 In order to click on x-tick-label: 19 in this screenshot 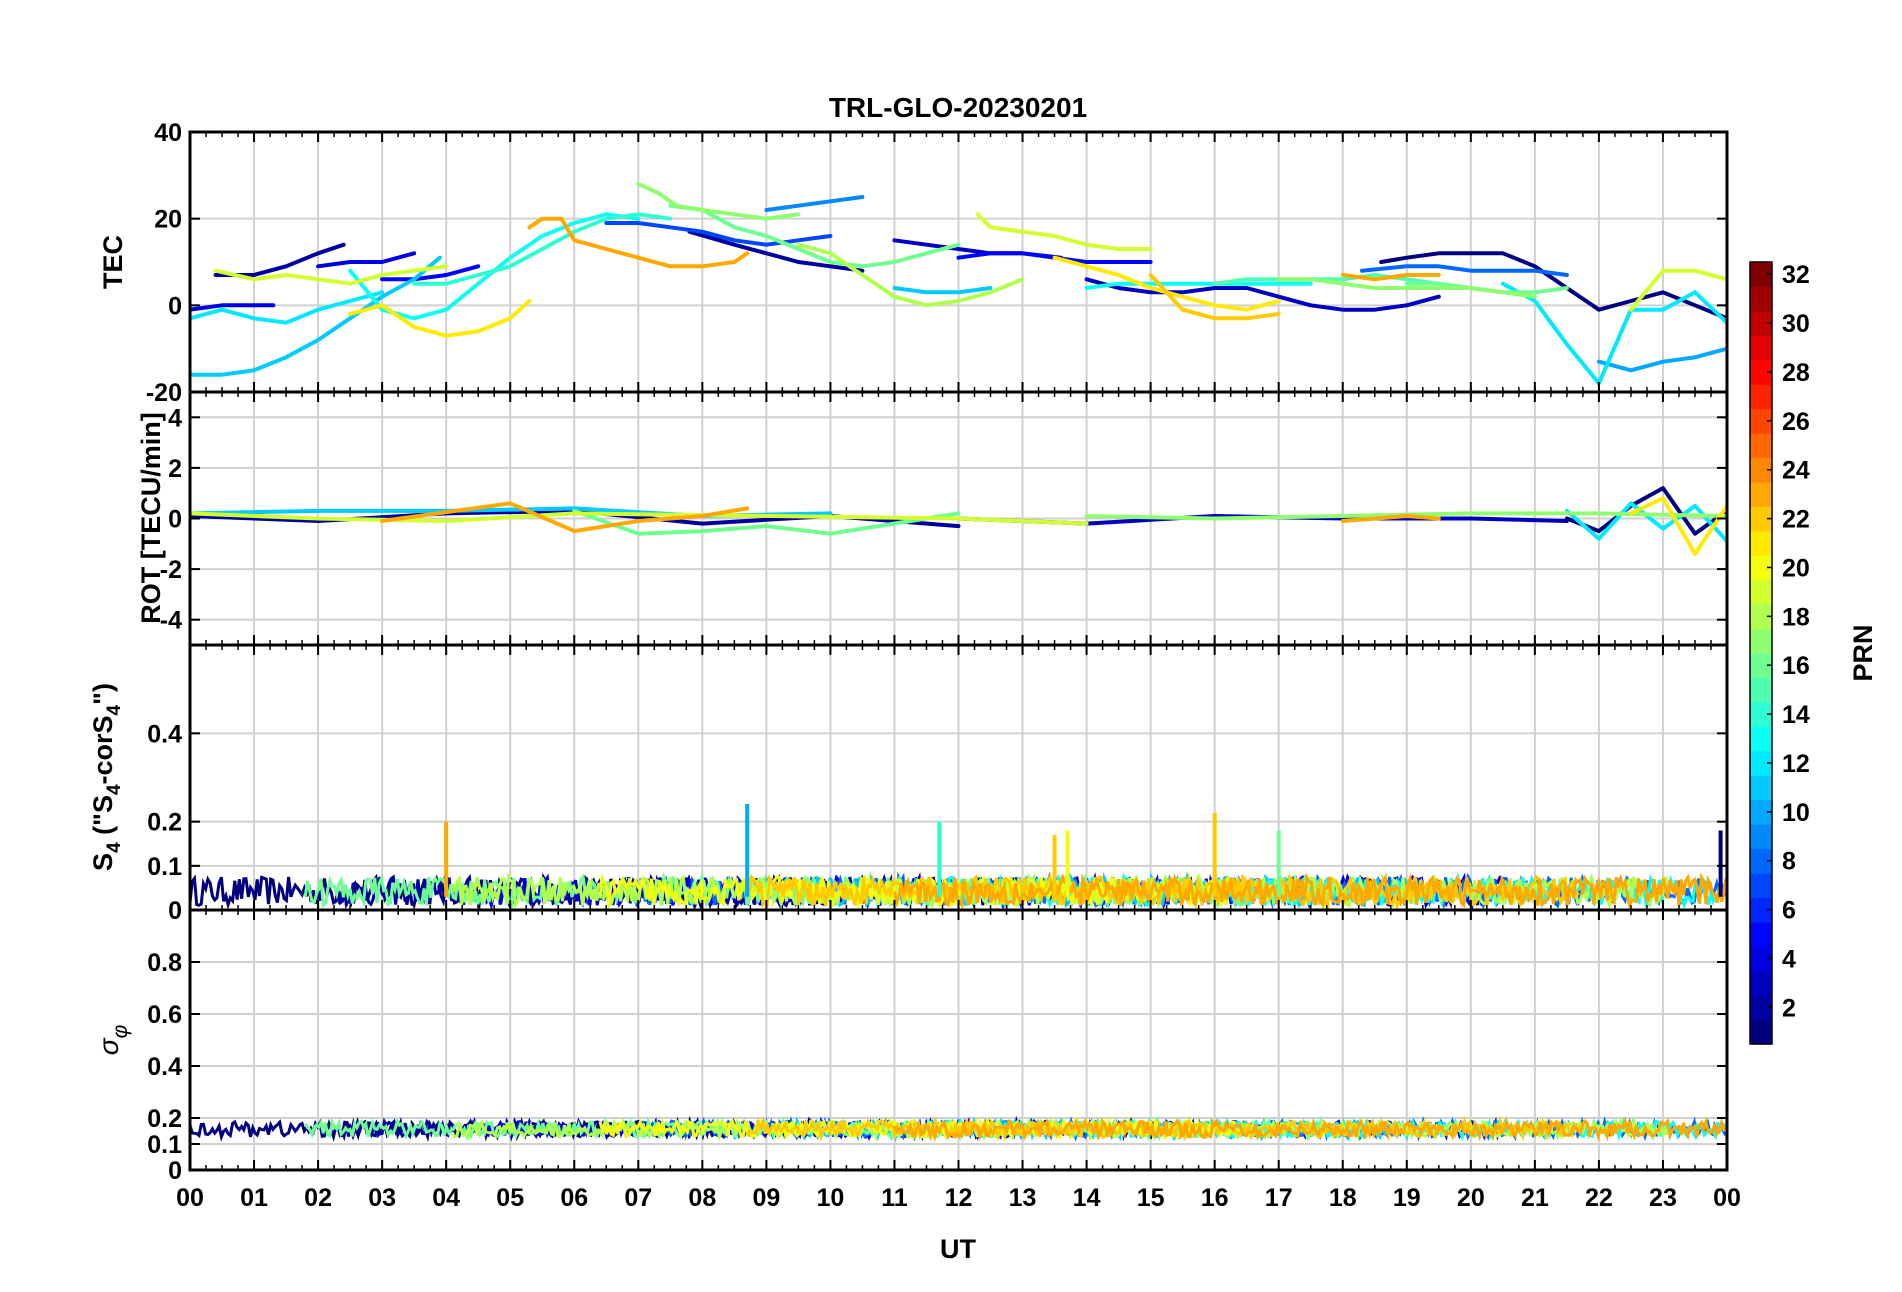, I will do `click(1407, 1198)`.